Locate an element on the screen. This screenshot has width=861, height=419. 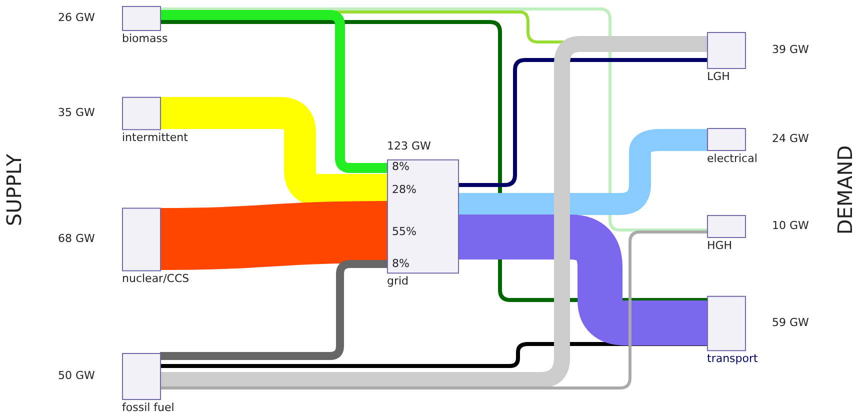
data-label: 26 GW is located at coordinates (77, 17).